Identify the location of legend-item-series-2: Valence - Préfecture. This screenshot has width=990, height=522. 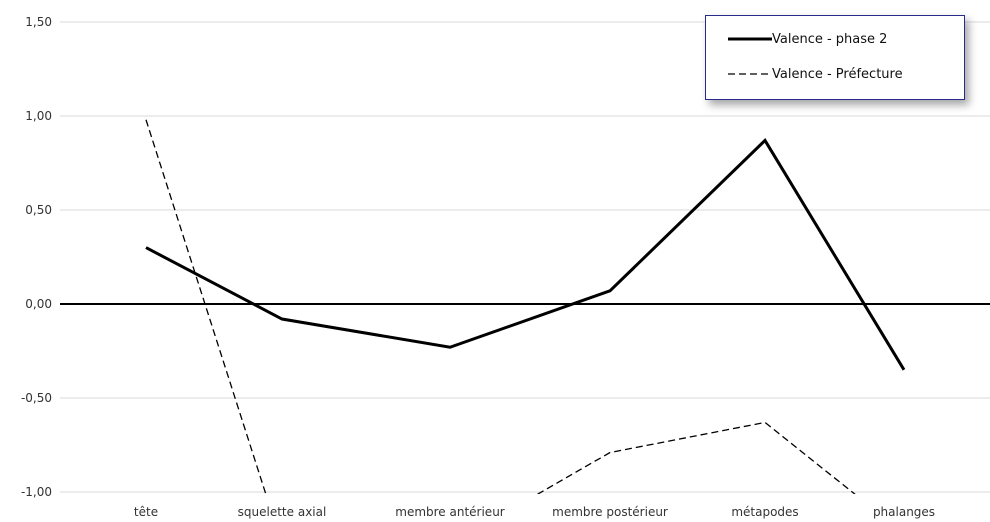
(815, 74).